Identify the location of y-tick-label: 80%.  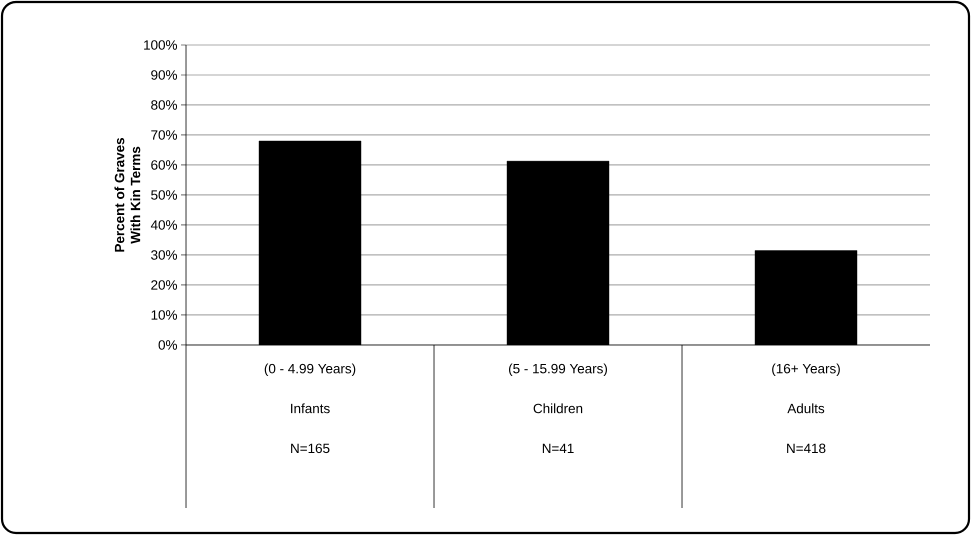
(164, 105).